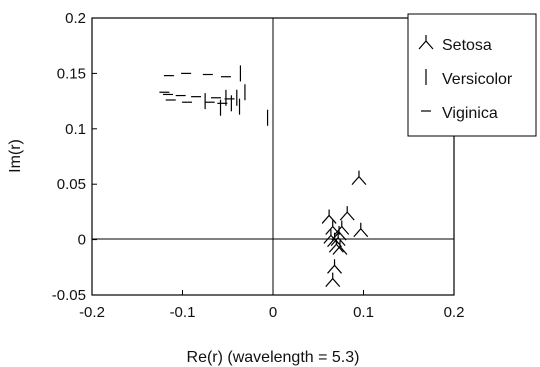  I want to click on y-tick-label: 0.2, so click(75, 18).